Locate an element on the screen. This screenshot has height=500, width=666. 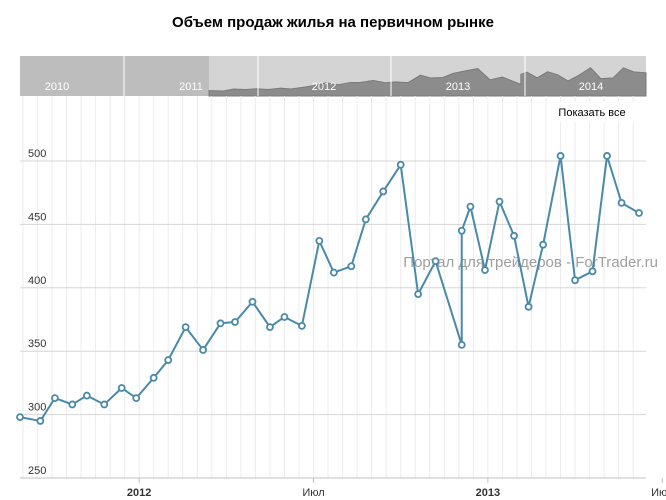
navigator-year-label: 2011 is located at coordinates (191, 87).